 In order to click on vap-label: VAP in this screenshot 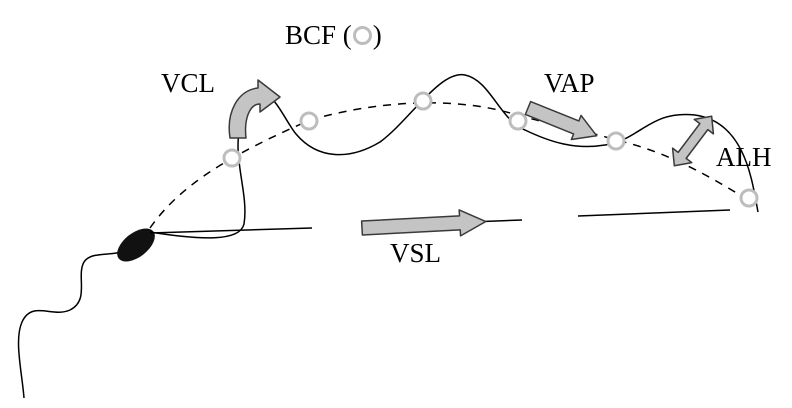, I will do `click(569, 83)`.